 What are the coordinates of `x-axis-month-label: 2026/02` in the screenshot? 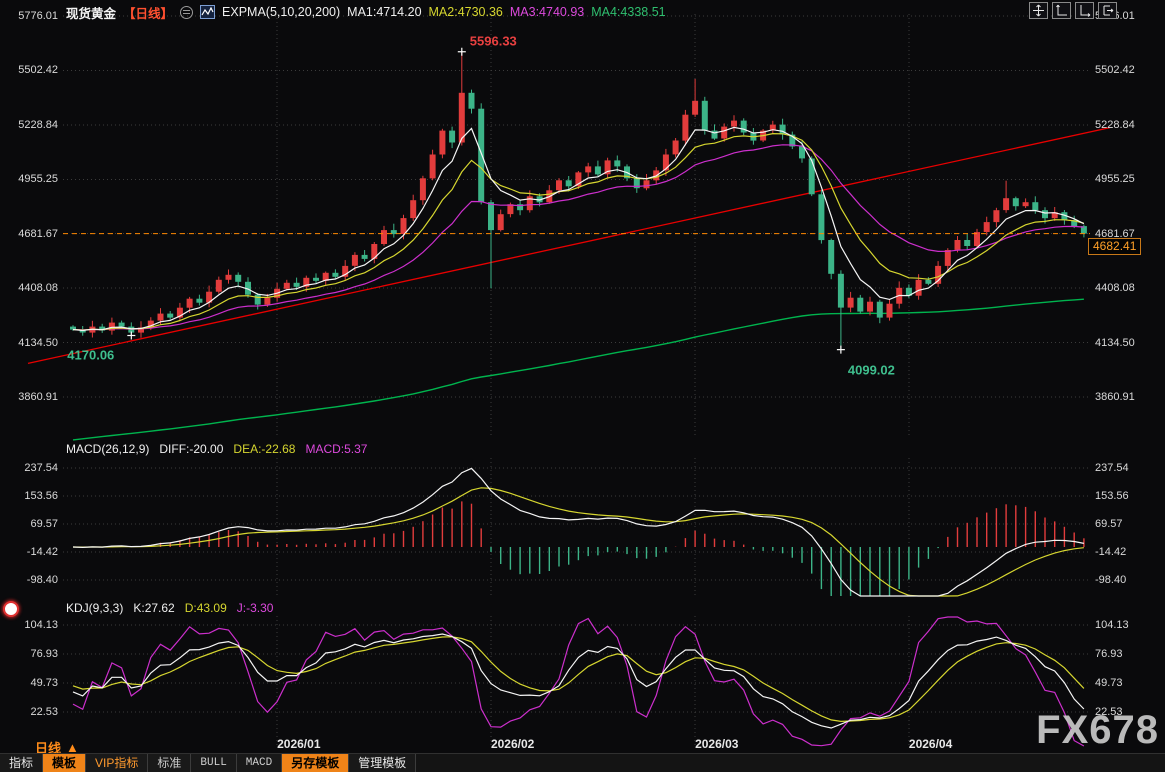 It's located at (512, 744).